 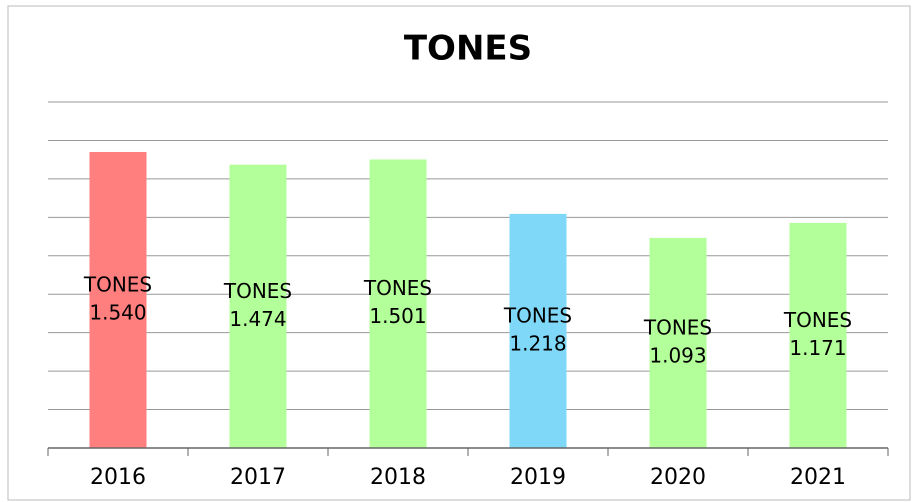 I want to click on x-tick-label: 2018, so click(x=398, y=477).